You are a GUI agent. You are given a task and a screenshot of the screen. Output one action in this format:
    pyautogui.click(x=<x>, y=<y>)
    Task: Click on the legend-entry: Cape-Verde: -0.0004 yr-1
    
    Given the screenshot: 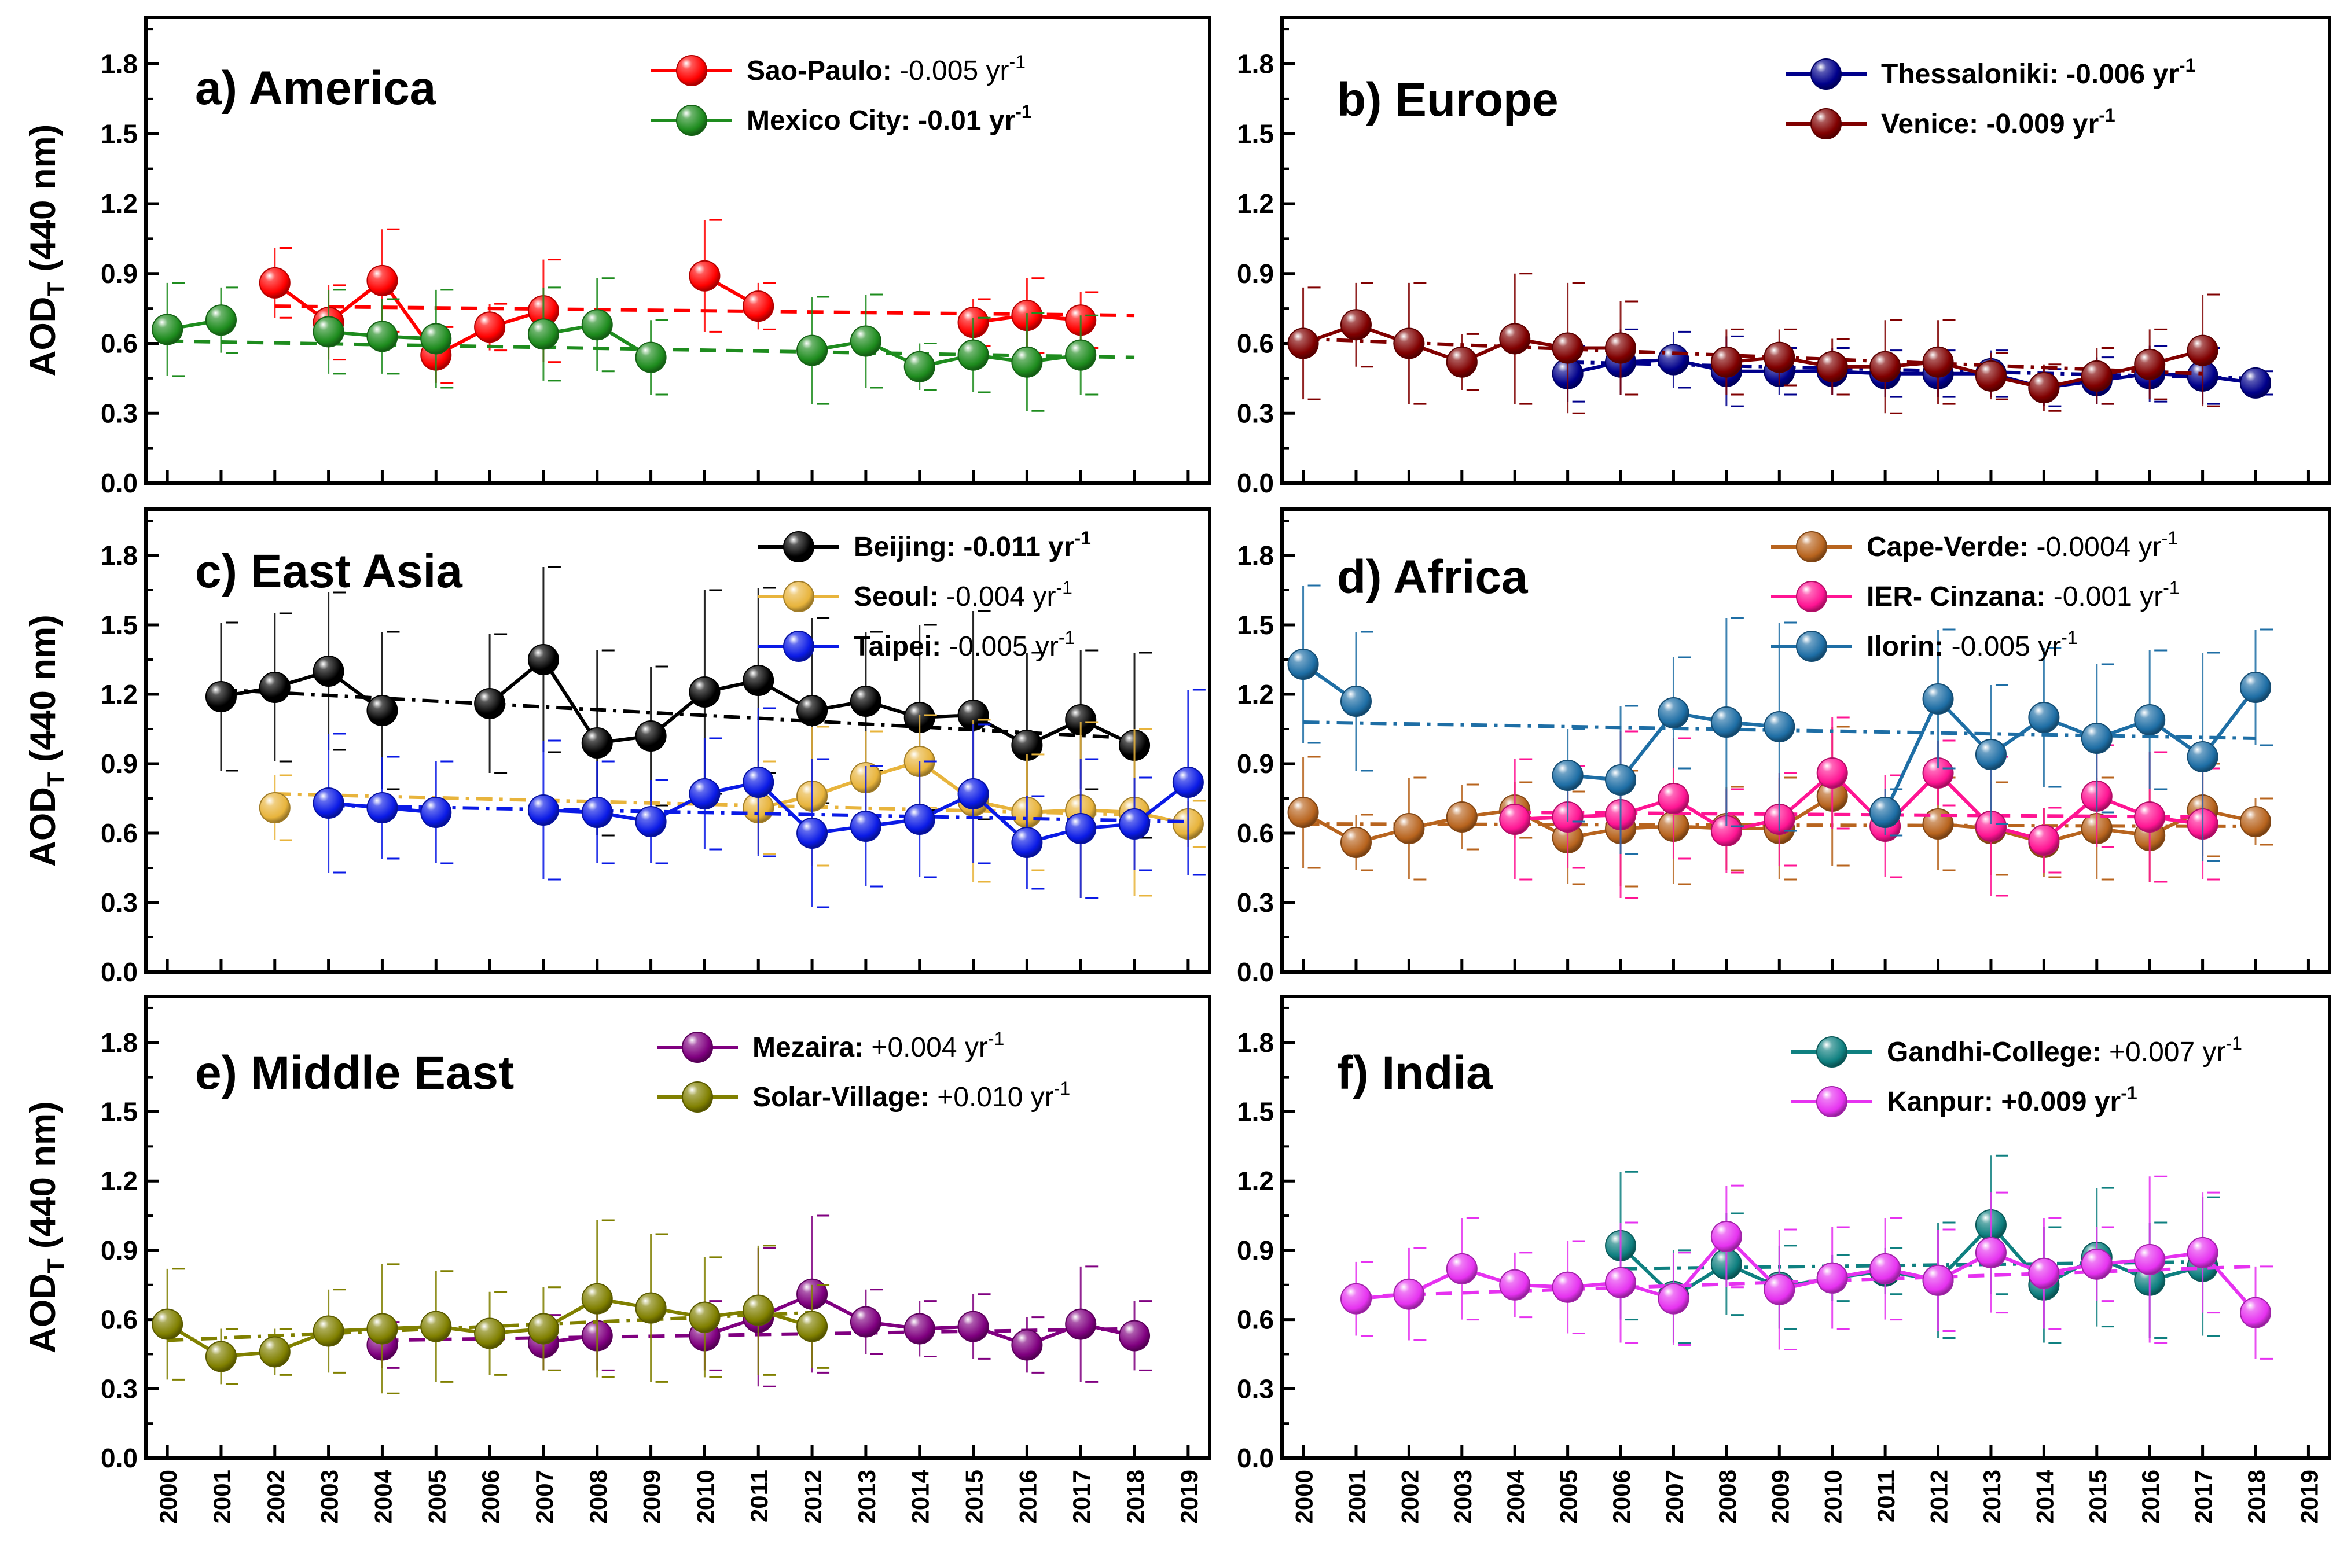 What is the action you would take?
    pyautogui.click(x=1974, y=545)
    